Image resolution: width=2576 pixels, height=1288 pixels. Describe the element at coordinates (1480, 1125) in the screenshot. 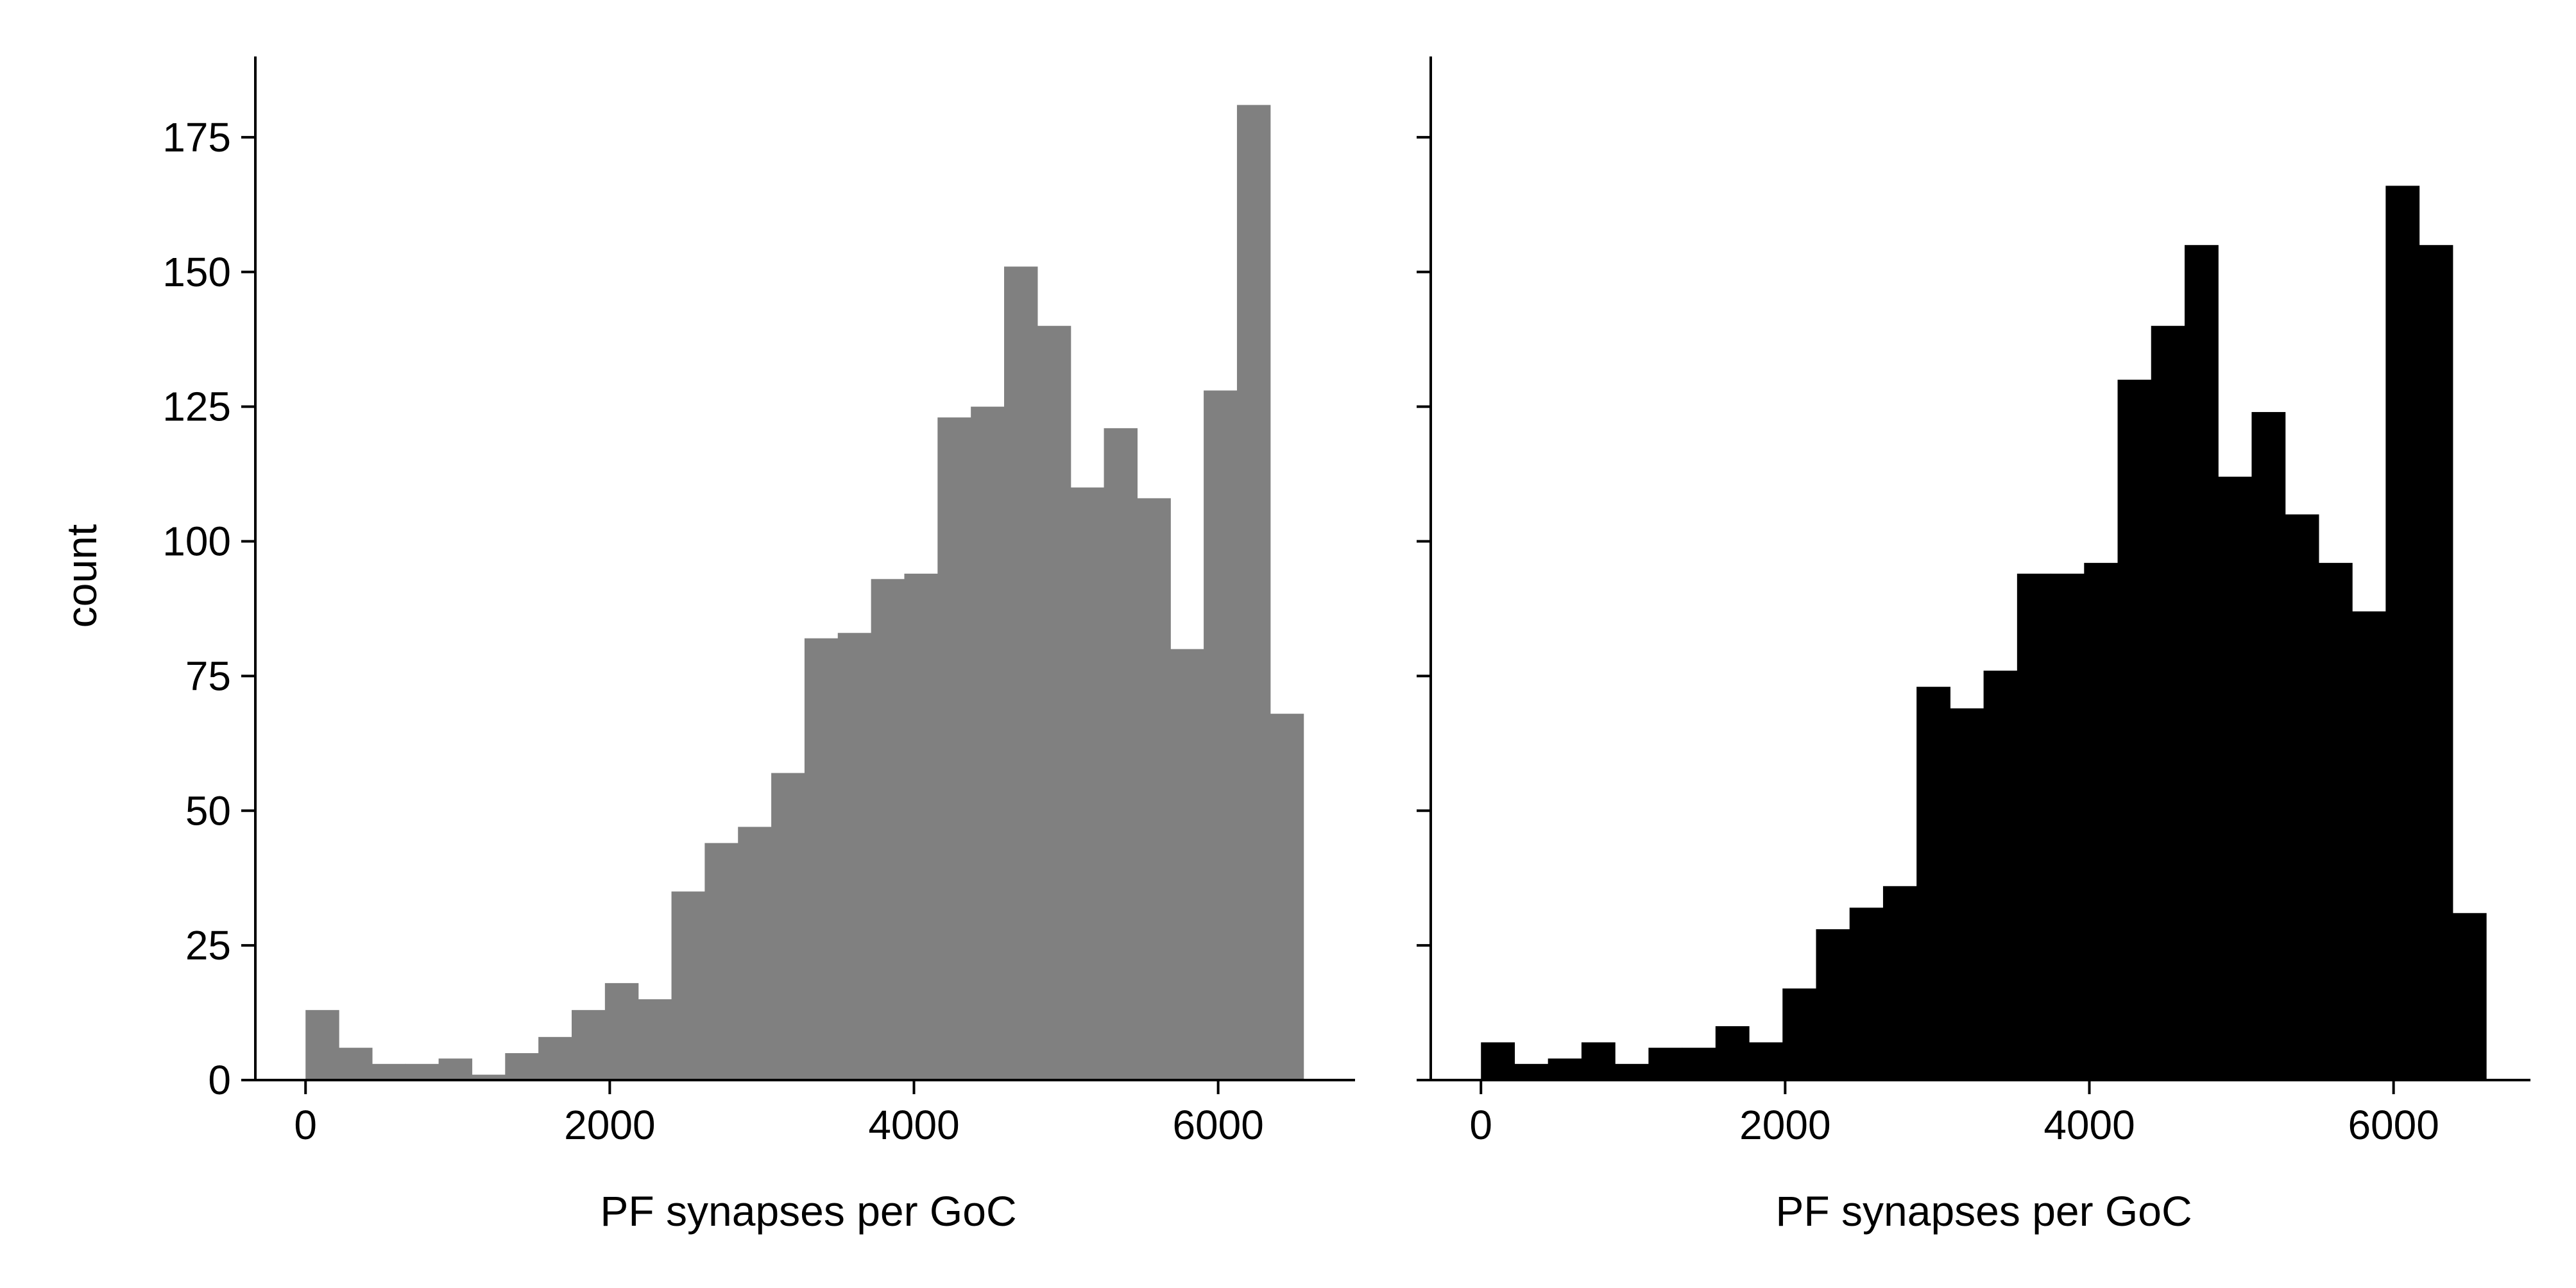

I see `right-x-tick-label: 0` at that location.